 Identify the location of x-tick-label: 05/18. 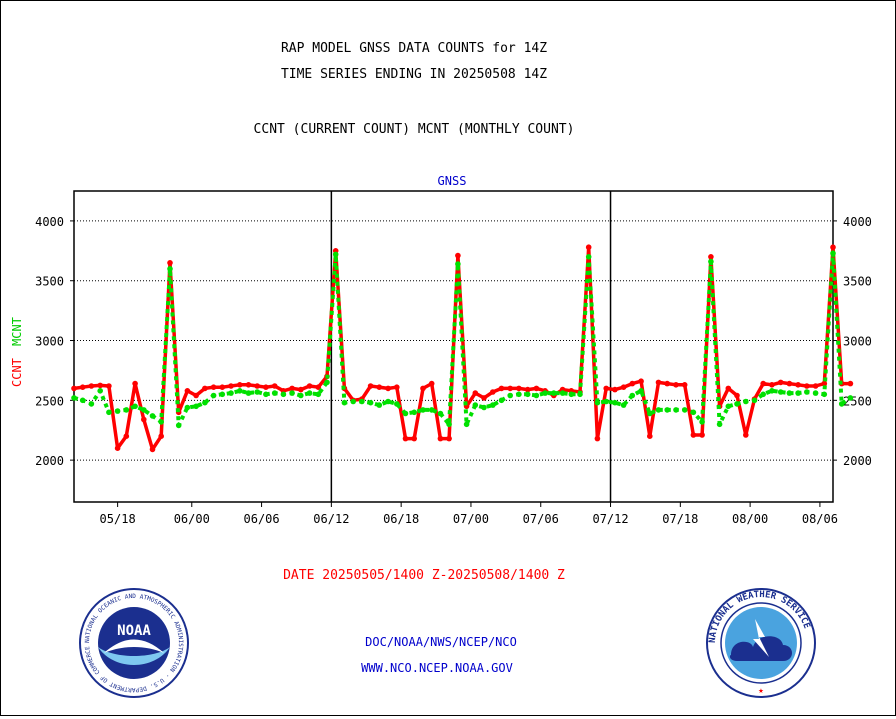
(118, 519).